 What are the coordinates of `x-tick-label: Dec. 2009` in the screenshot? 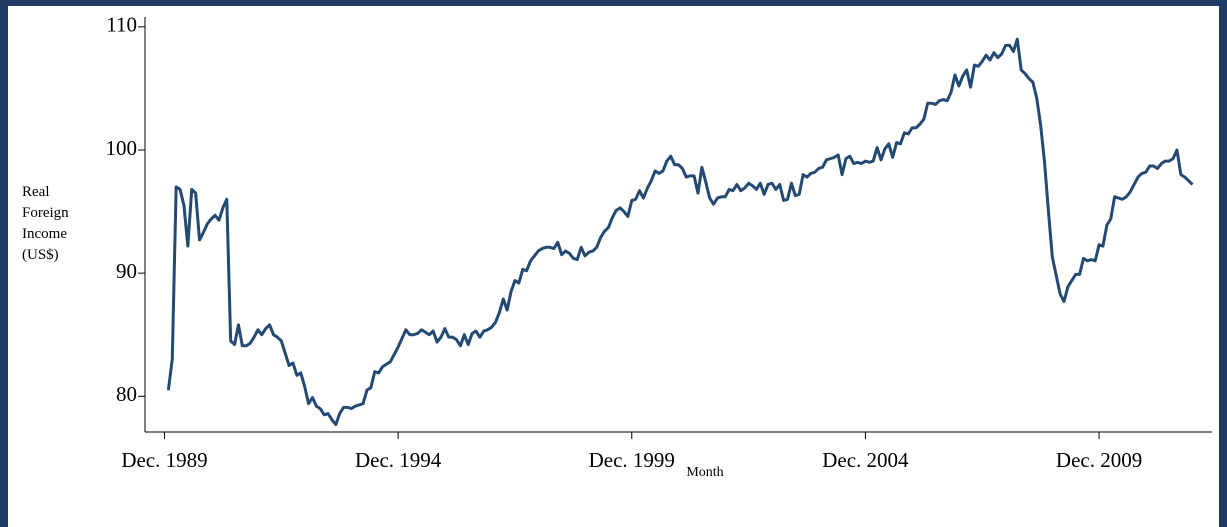 It's located at (1099, 460).